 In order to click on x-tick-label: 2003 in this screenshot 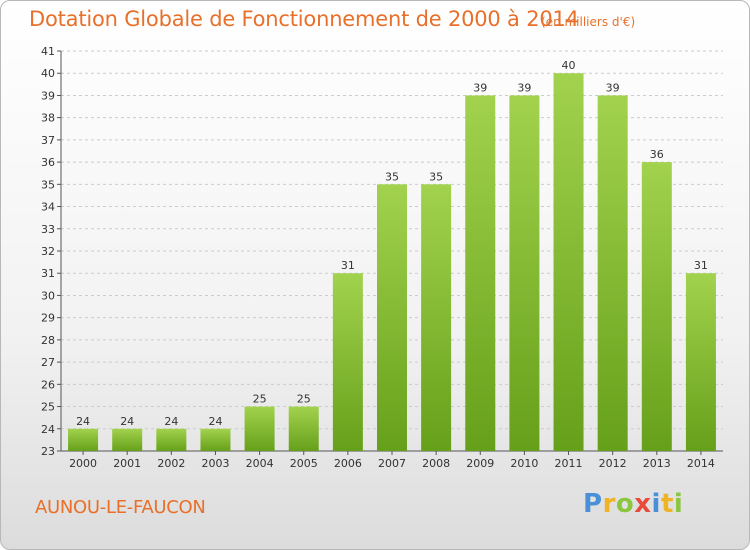, I will do `click(215, 463)`.